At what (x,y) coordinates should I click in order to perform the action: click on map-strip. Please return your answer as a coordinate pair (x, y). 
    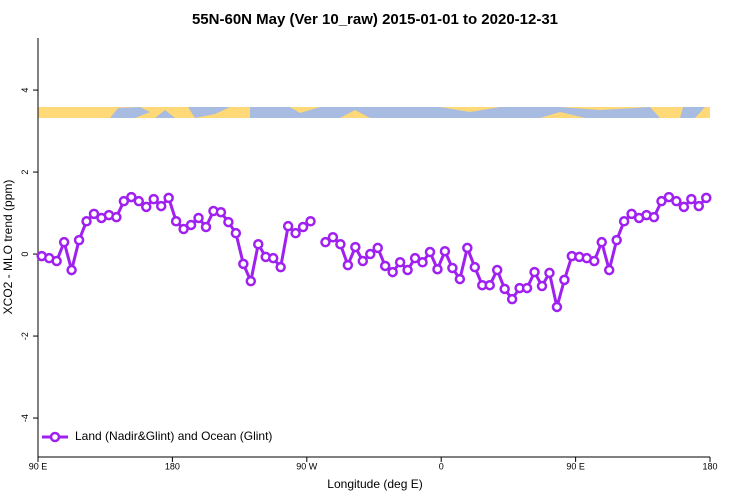
    Looking at the image, I should click on (374, 112).